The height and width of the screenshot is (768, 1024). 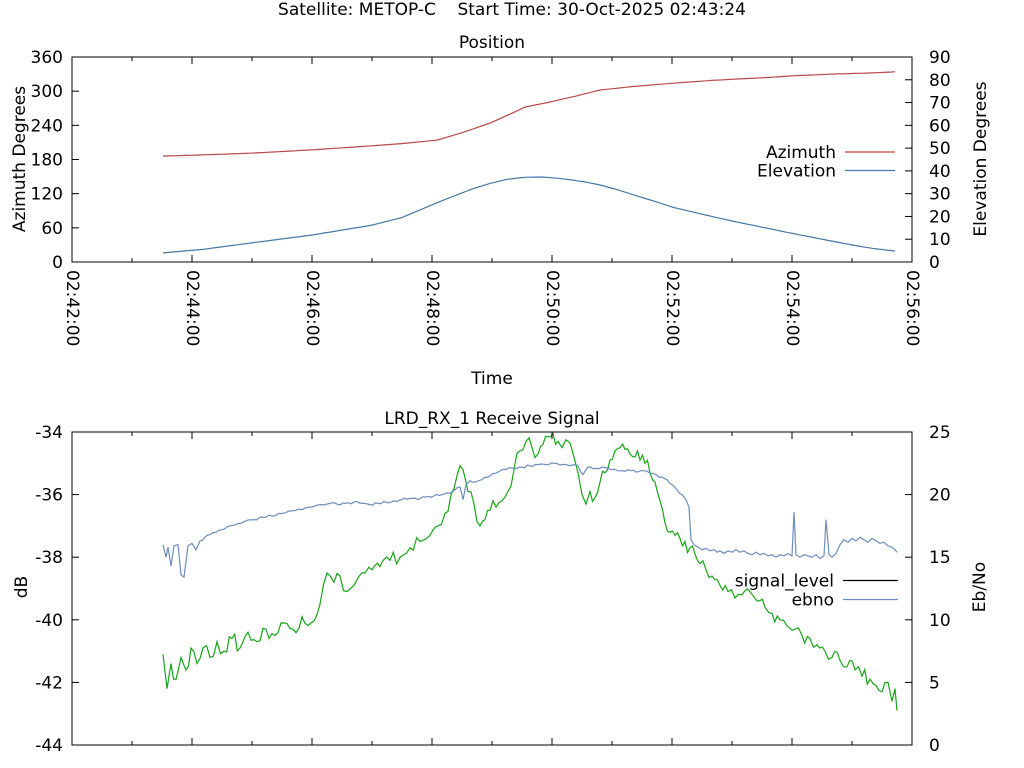 I want to click on ebno-axis-label: Eb/No, so click(x=980, y=587).